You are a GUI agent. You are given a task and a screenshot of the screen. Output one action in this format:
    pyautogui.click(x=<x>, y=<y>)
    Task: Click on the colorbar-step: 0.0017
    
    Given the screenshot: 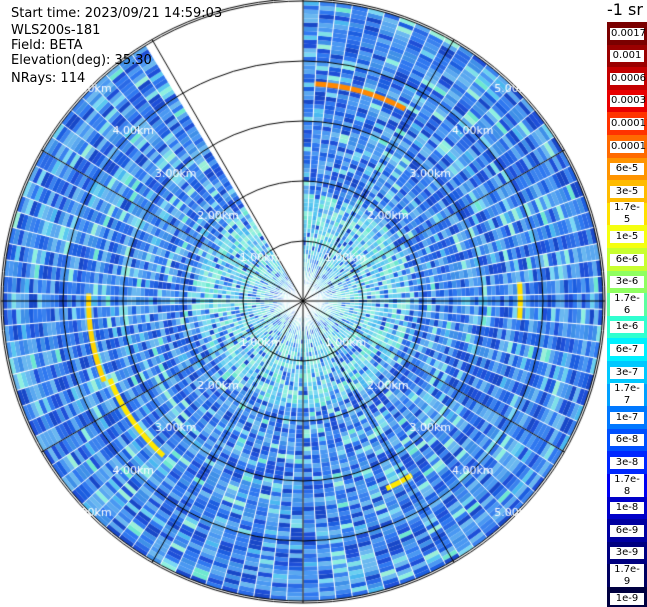 What is the action you would take?
    pyautogui.click(x=627, y=34)
    